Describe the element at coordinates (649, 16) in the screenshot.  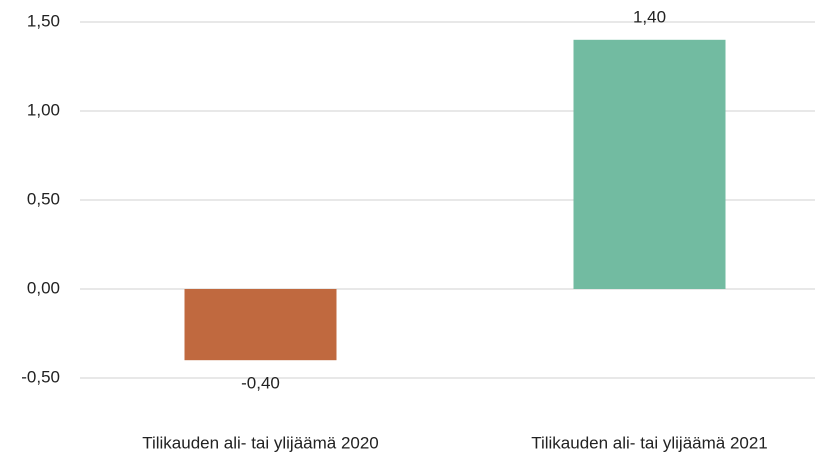
I see `data-label: 1,40` at that location.